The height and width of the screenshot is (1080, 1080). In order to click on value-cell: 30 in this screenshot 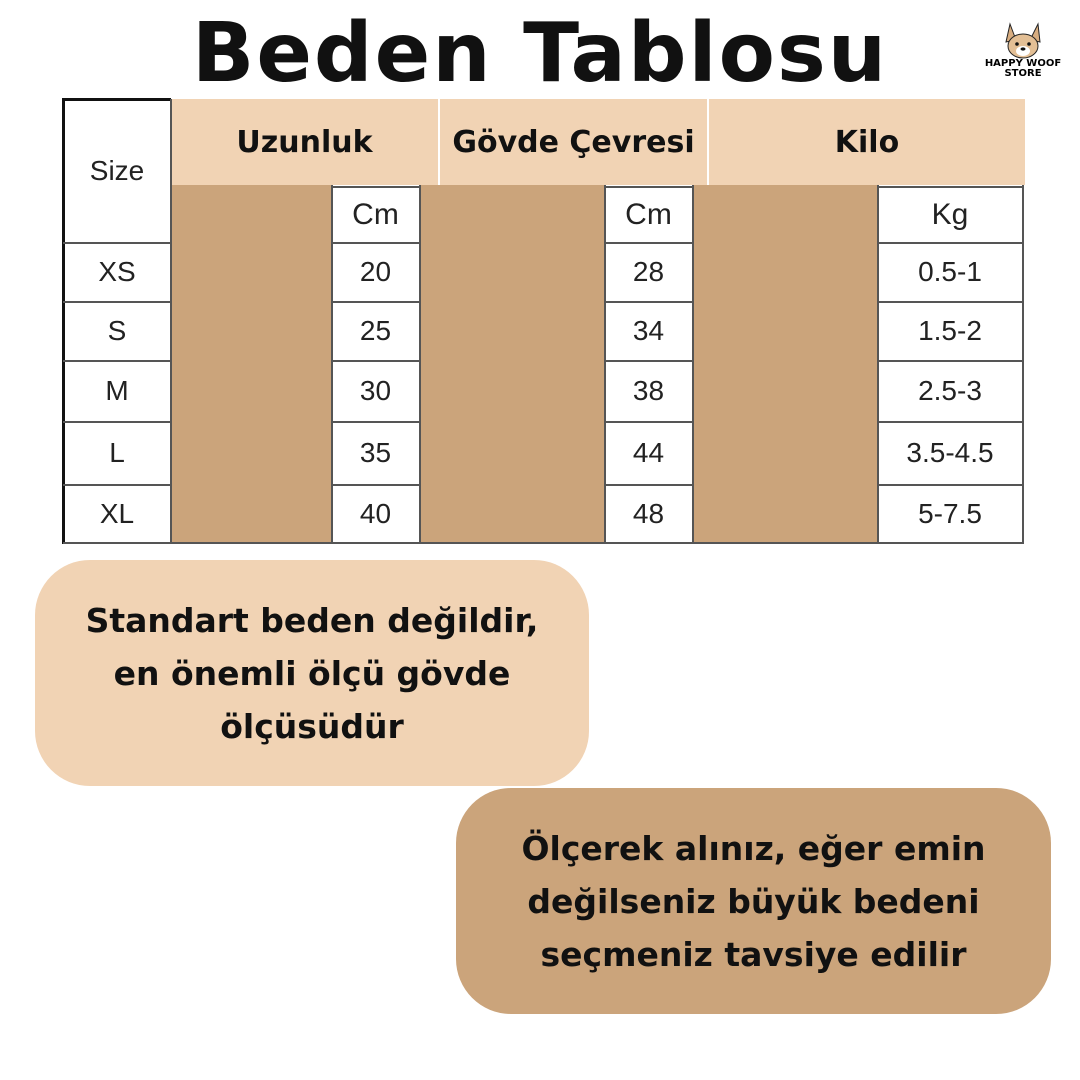, I will do `click(375, 390)`.